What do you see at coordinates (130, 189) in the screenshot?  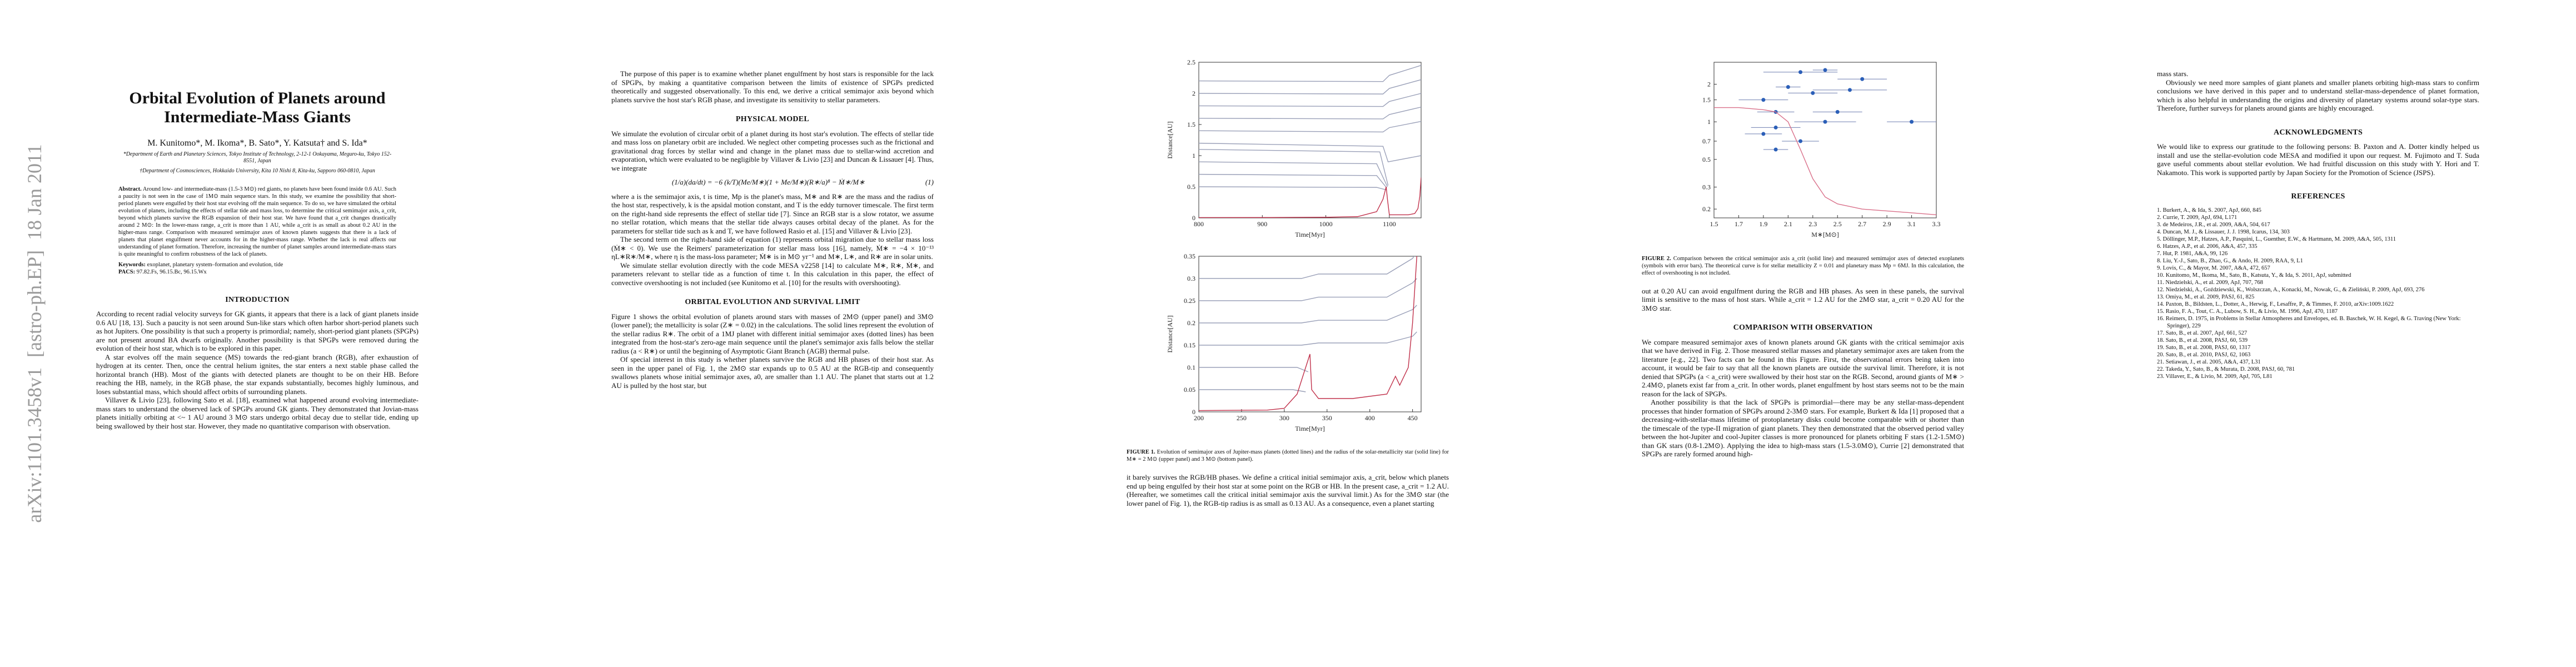 I see `abstract-label: Abstract.` at bounding box center [130, 189].